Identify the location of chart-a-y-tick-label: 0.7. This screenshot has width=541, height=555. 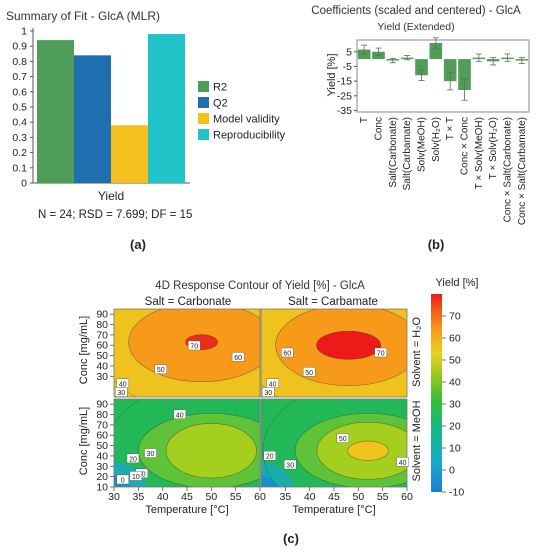
(19, 77).